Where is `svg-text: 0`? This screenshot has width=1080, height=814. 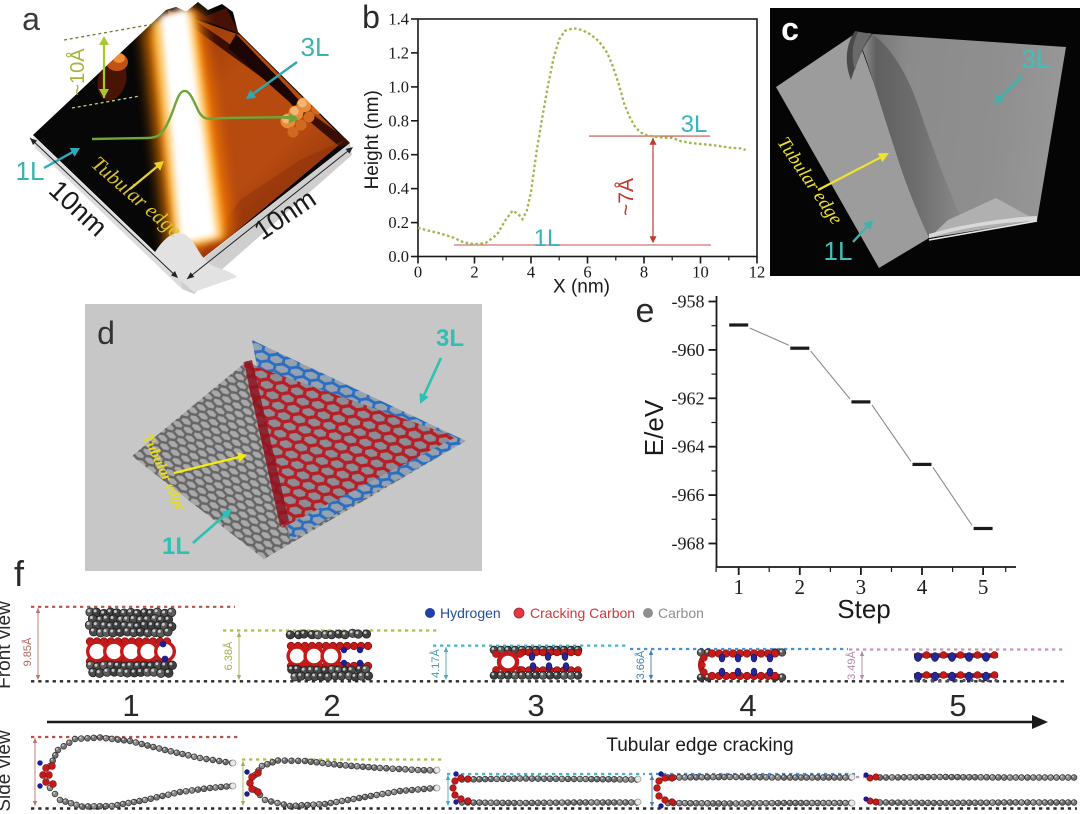 svg-text: 0 is located at coordinates (418, 272).